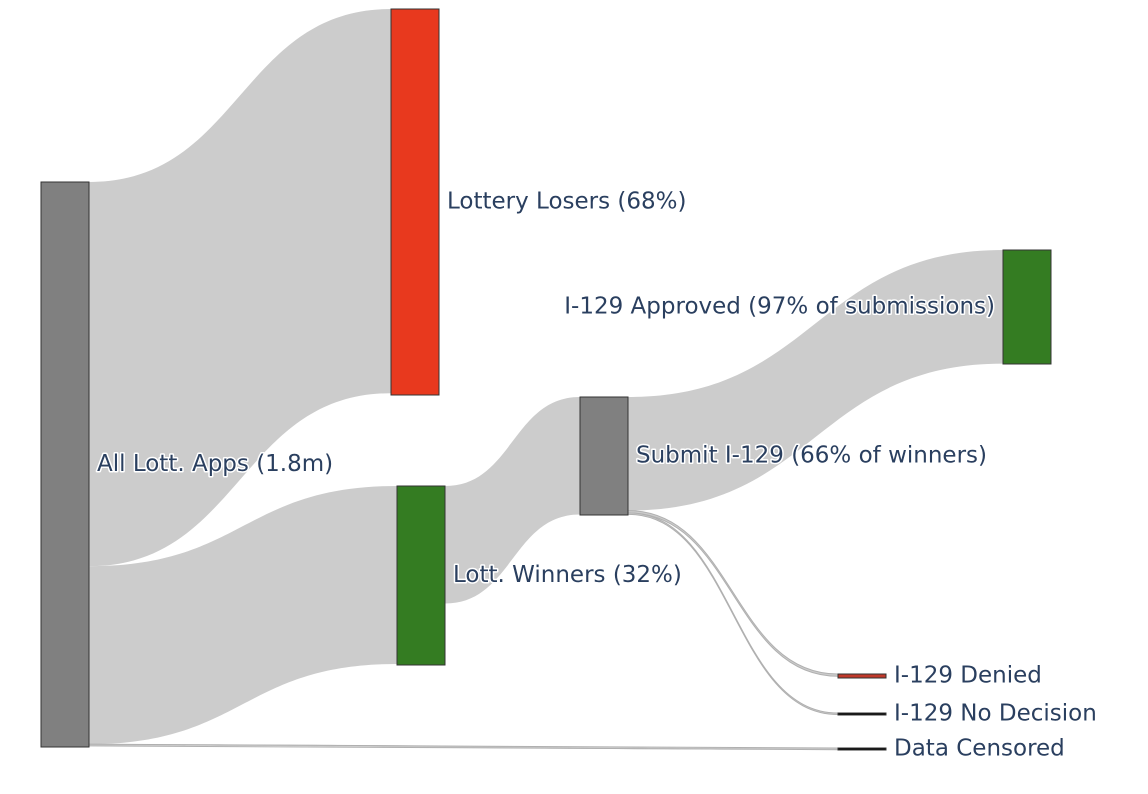  What do you see at coordinates (968, 676) in the screenshot?
I see `sankey-label-denied: I-129 Denied` at bounding box center [968, 676].